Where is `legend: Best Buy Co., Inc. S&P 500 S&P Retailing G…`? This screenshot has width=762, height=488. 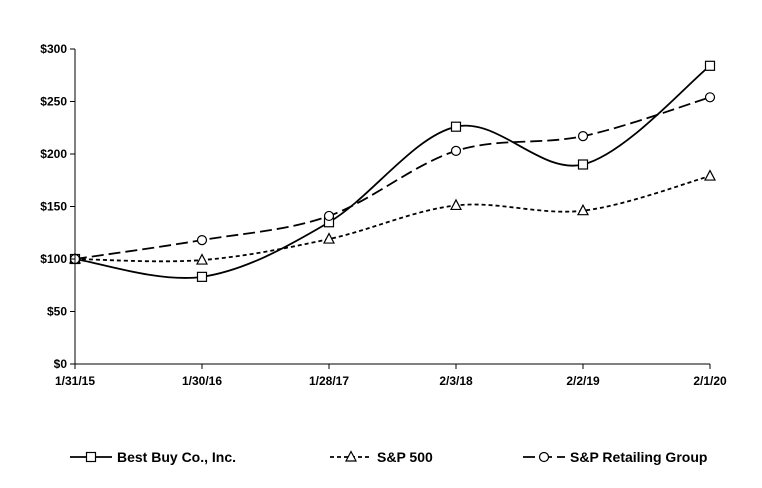
legend: Best Buy Co., Inc. S&P 500 S&P Retailing G… is located at coordinates (388, 457).